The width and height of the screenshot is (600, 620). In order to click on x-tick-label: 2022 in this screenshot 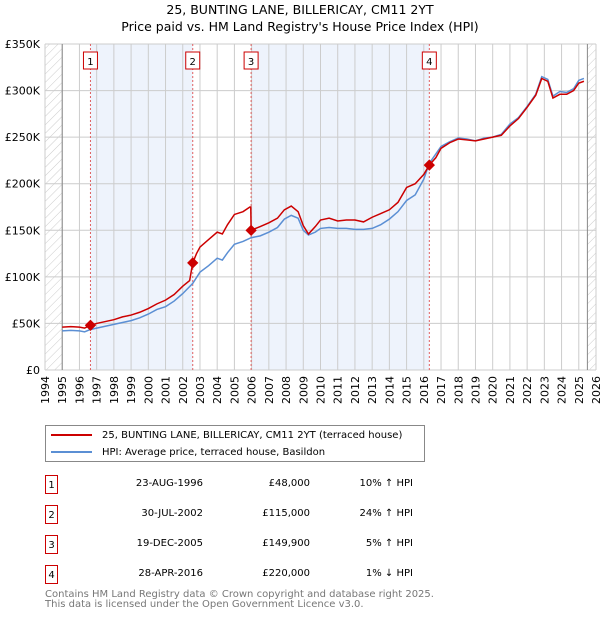, I will do `click(527, 390)`.